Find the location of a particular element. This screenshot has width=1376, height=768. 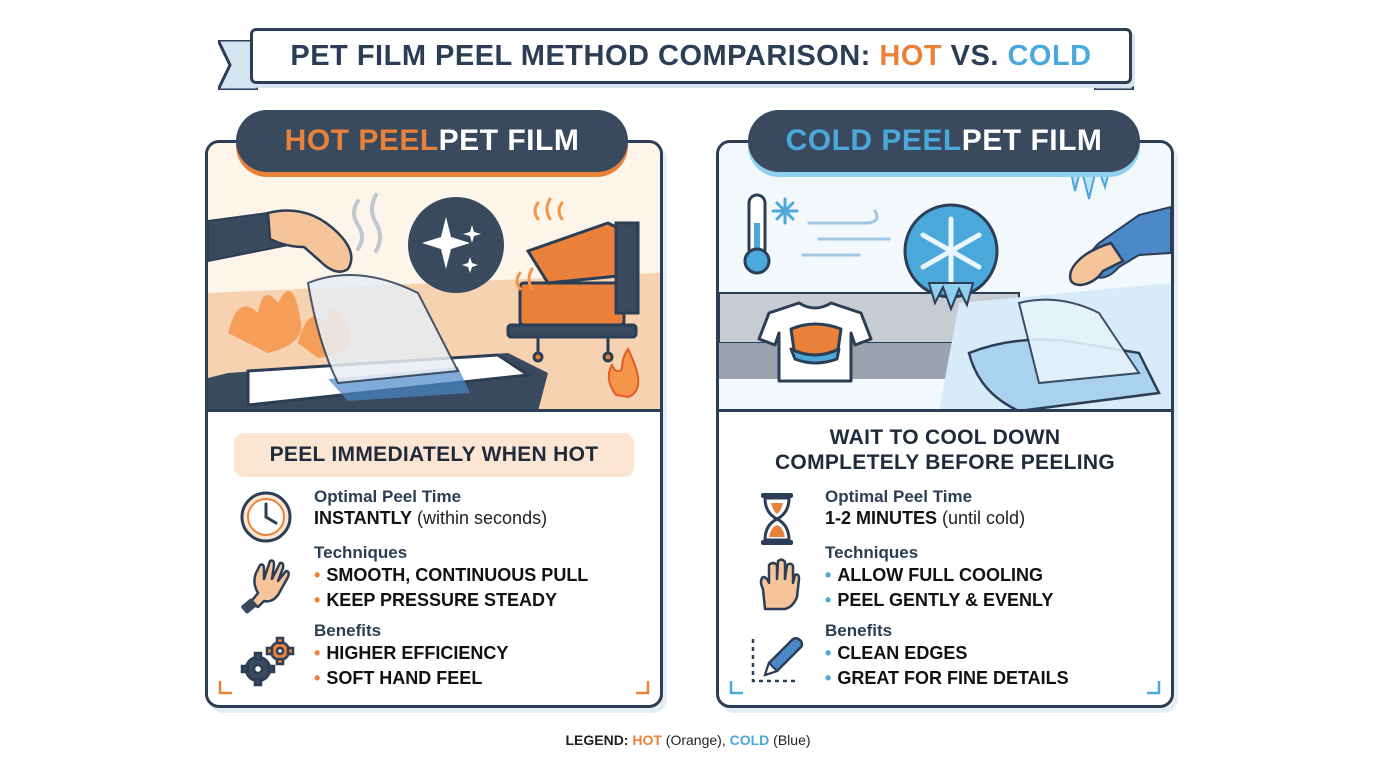

hot-peel-time-label: Optimal Peel Time is located at coordinates (388, 496).